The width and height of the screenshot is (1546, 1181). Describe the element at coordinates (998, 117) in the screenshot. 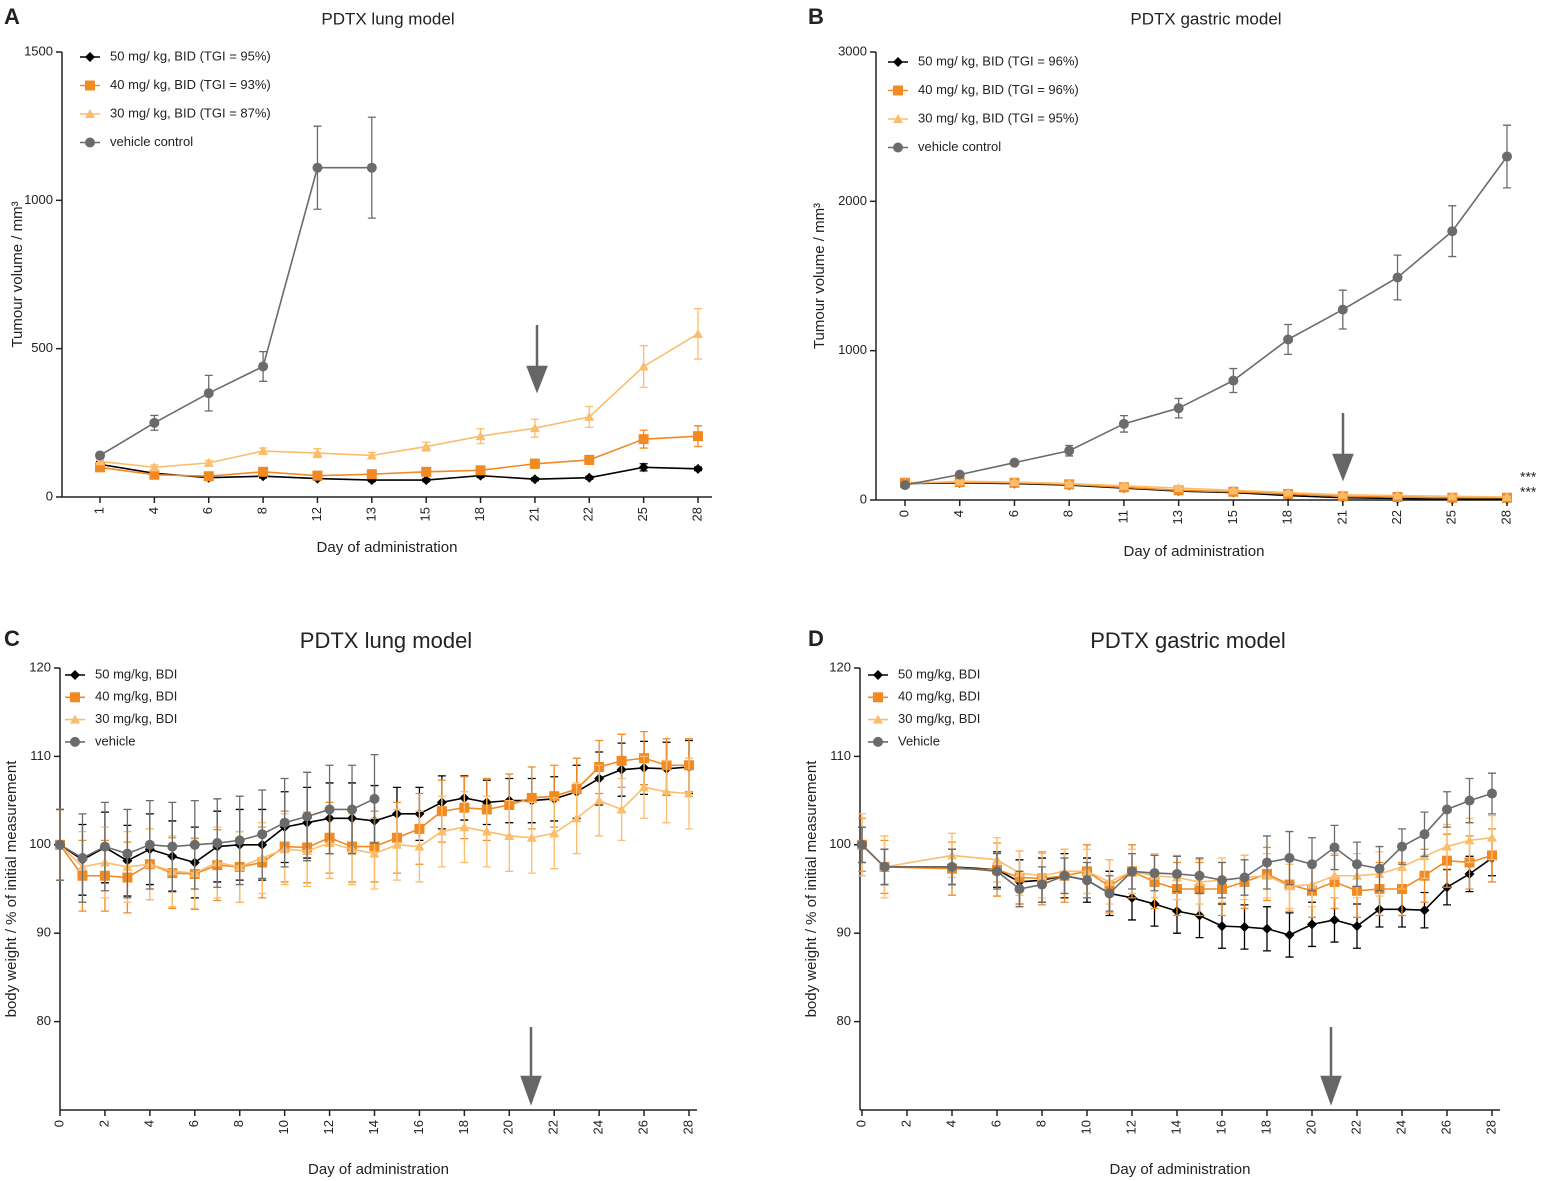

I see `legend-label: 30 mg/ kg, BID (TGI = 95%)` at that location.